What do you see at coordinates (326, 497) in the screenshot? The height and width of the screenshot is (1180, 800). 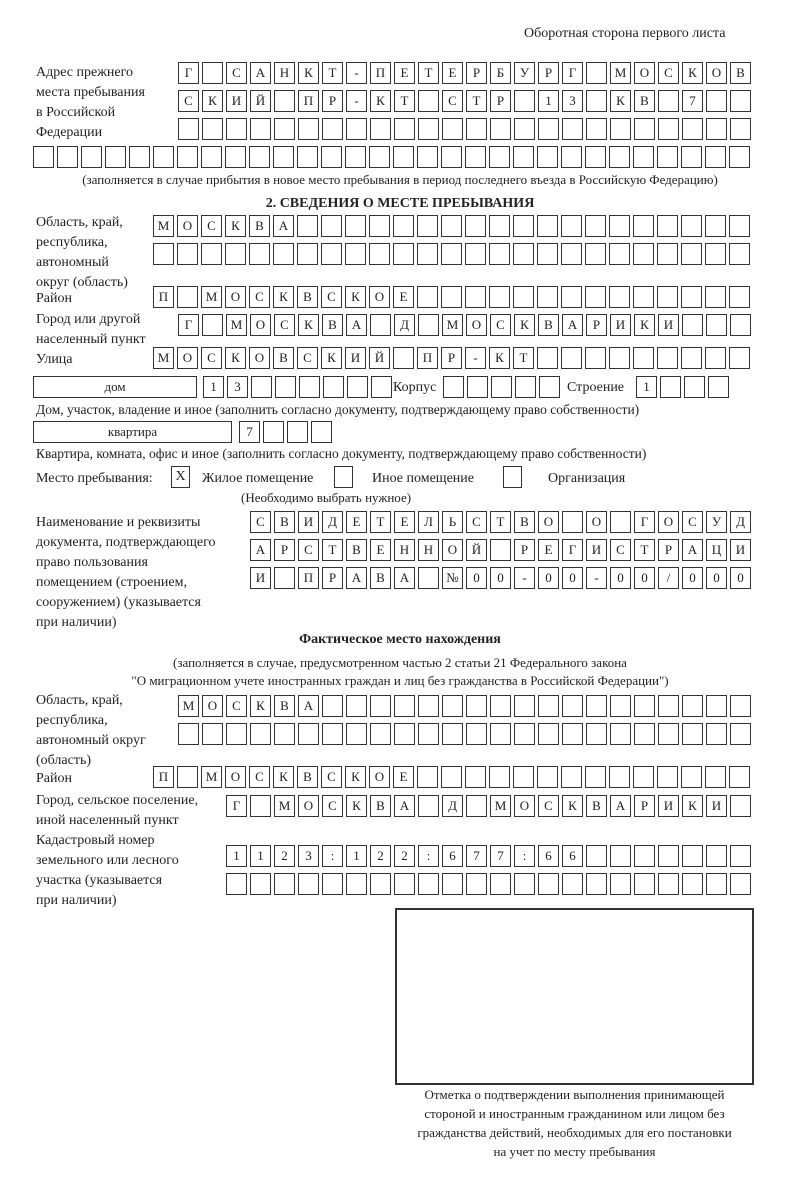 I see `stay-note: (Необходимо выбрать нужное)` at bounding box center [326, 497].